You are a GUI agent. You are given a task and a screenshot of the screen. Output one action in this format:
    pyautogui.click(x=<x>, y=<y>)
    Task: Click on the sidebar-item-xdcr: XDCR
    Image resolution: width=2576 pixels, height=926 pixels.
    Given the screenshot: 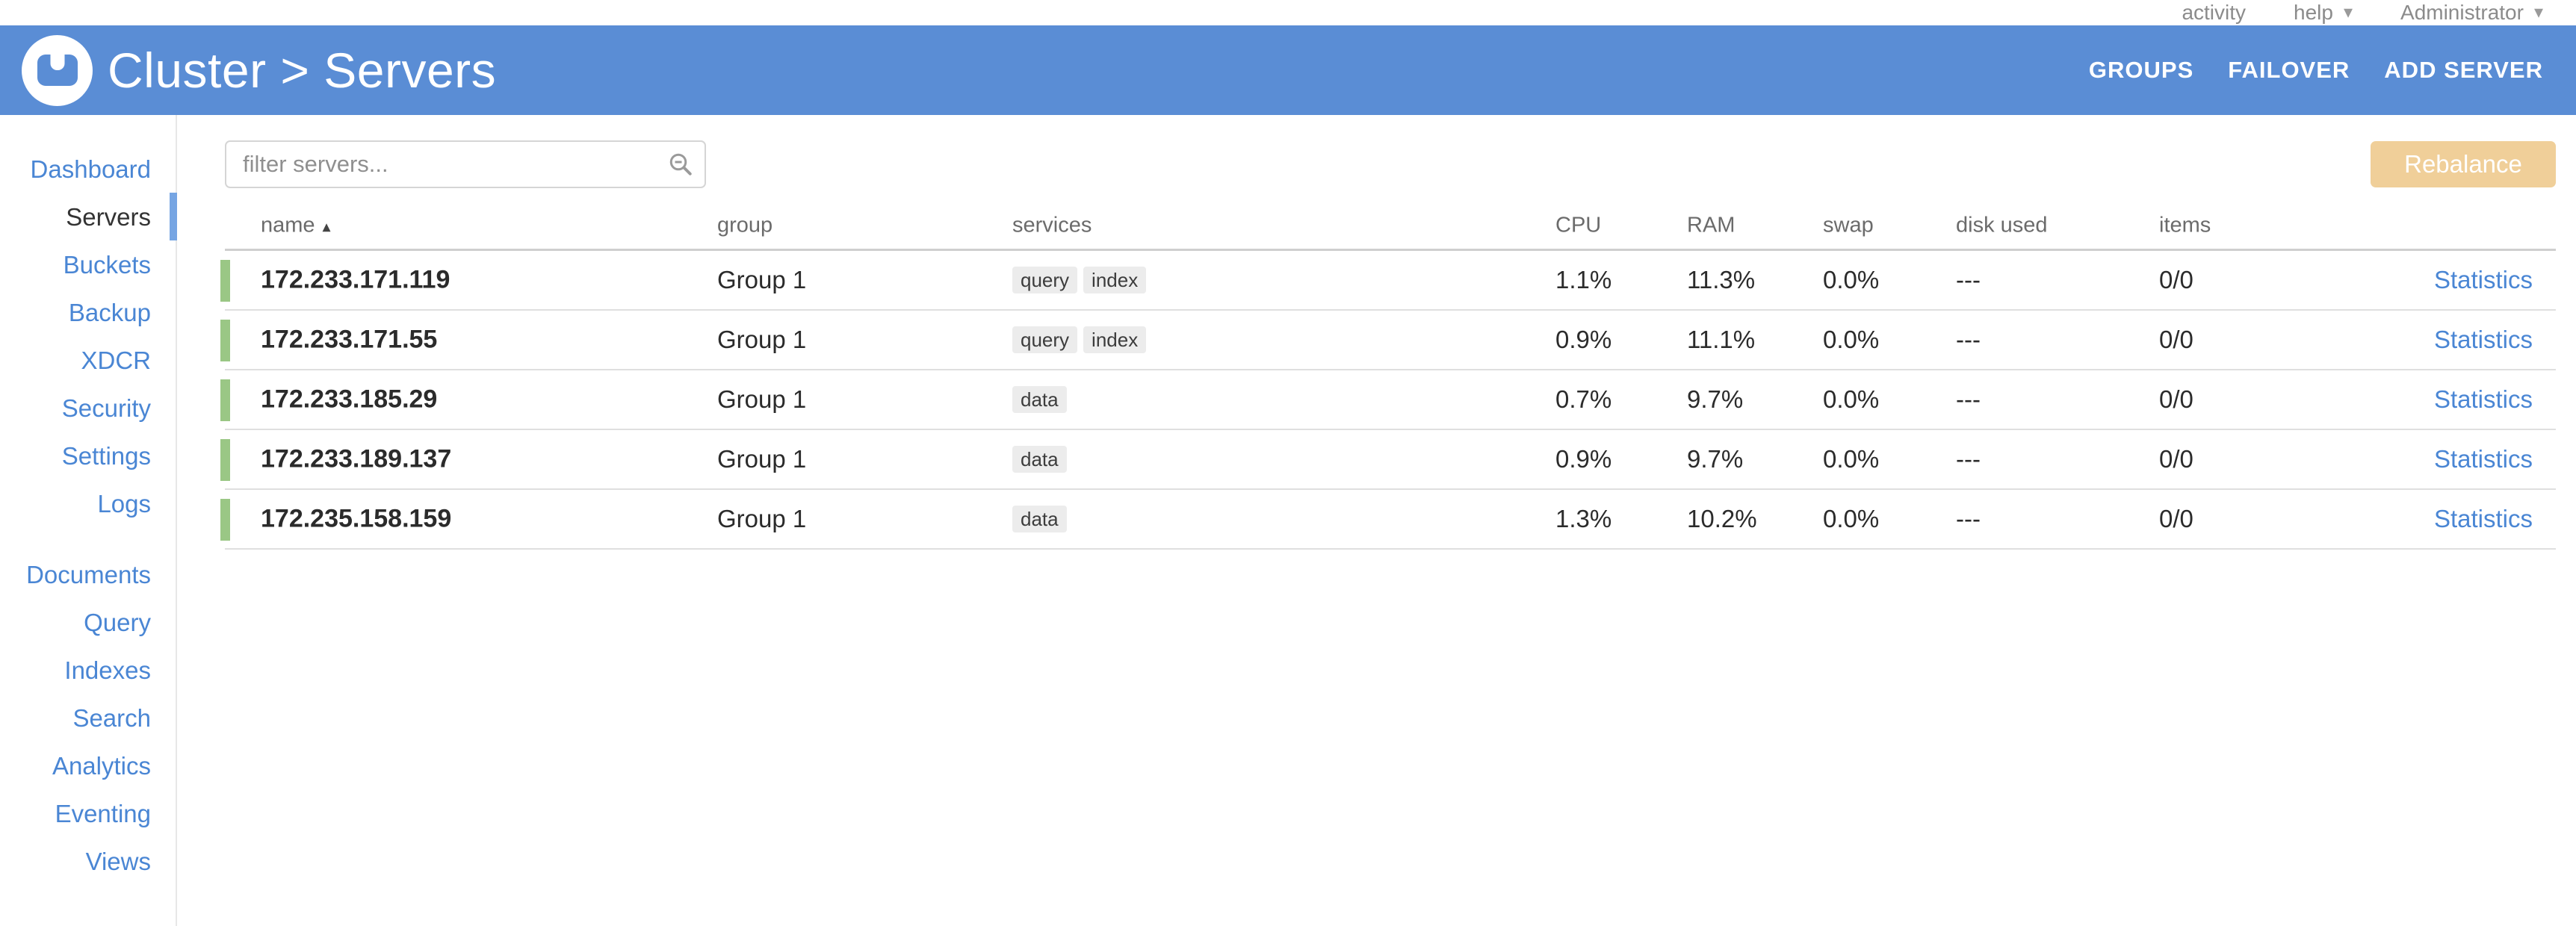 What is the action you would take?
    pyautogui.click(x=116, y=361)
    